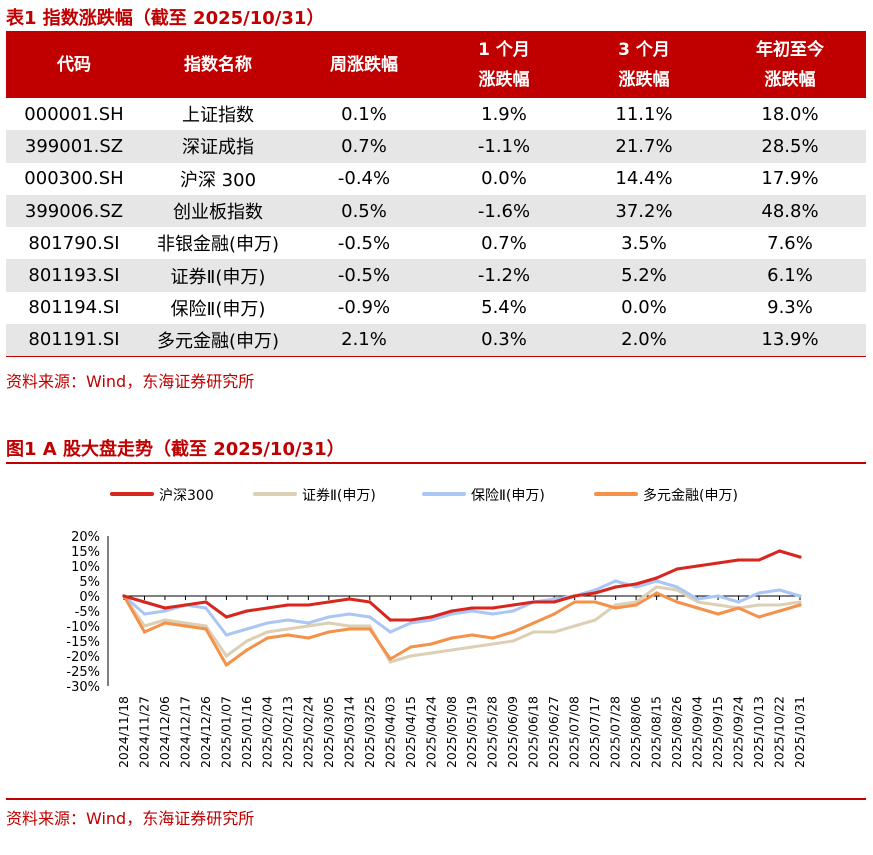 Image resolution: width=873 pixels, height=855 pixels. Describe the element at coordinates (644, 243) in the screenshot. I see `cell-3m: 3.5%` at that location.